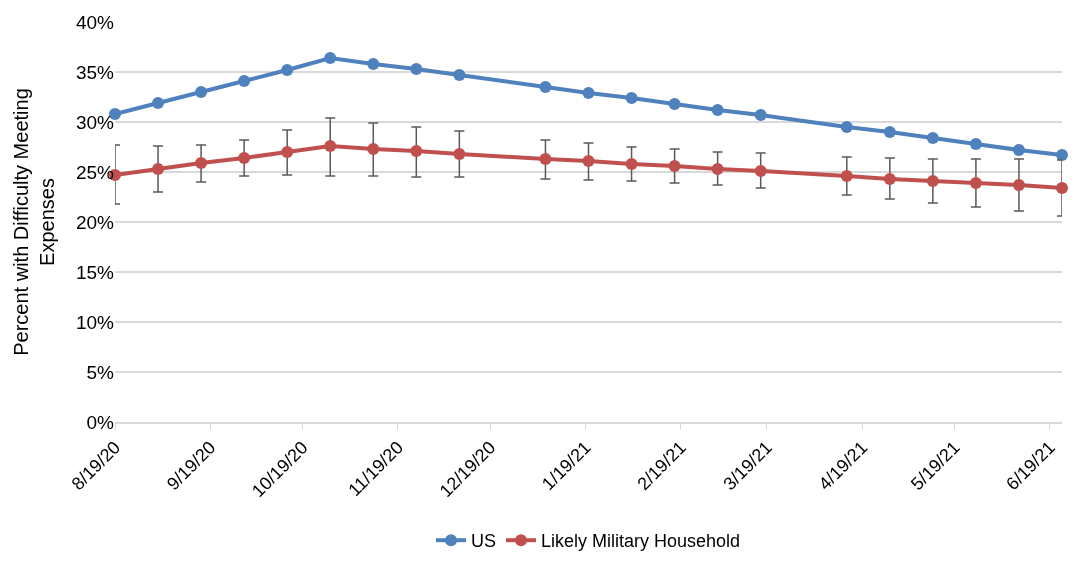  I want to click on legend-label: Likely Military Household, so click(641, 541).